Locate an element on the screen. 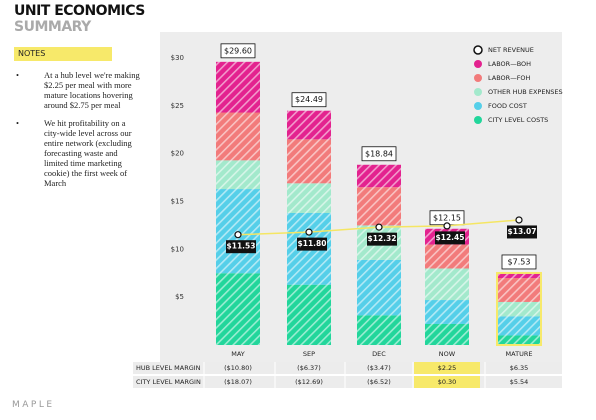  legend-label: LABOR—BOH is located at coordinates (509, 64).